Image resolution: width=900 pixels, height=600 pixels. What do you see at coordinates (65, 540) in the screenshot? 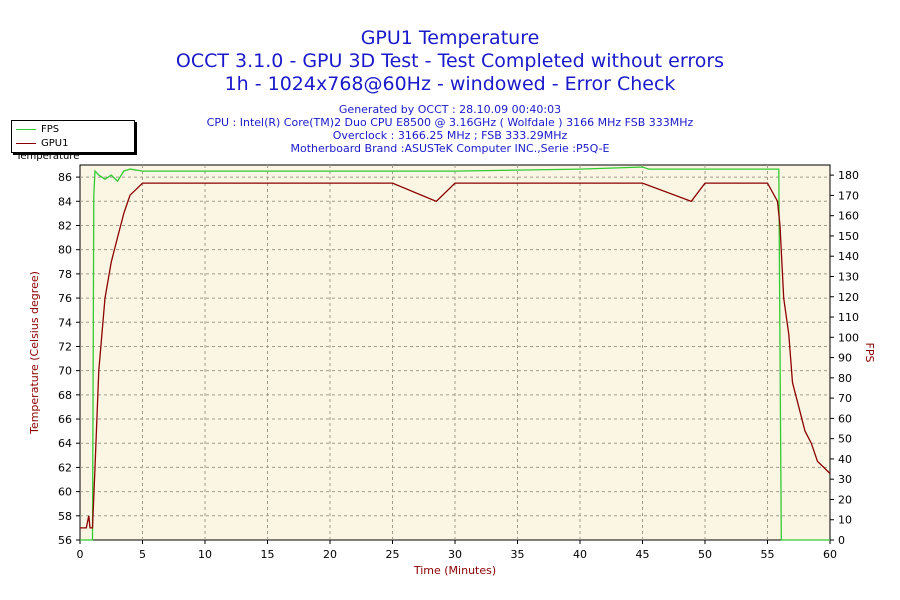
I see `y-left-tick-label: 56` at bounding box center [65, 540].